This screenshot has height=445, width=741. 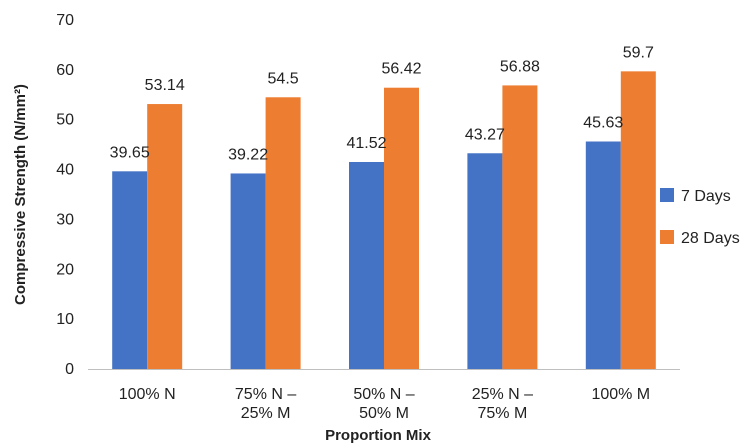 I want to click on y-tick-label: 20, so click(x=65, y=269).